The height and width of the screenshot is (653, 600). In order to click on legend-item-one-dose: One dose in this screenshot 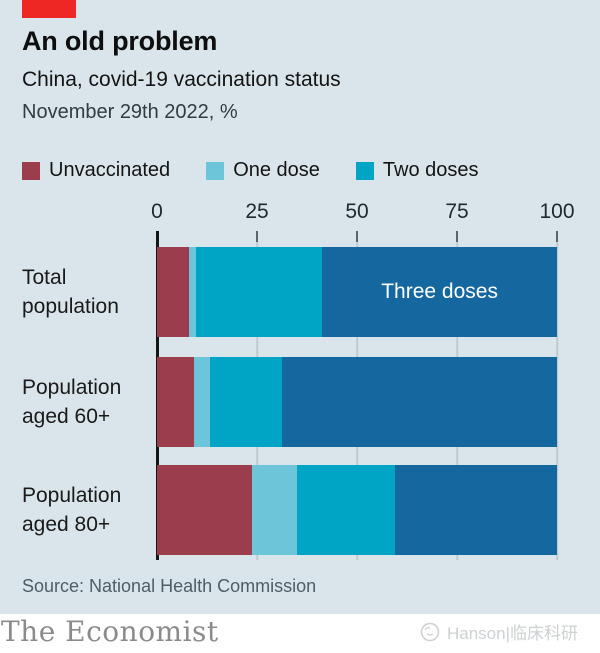, I will do `click(263, 170)`.